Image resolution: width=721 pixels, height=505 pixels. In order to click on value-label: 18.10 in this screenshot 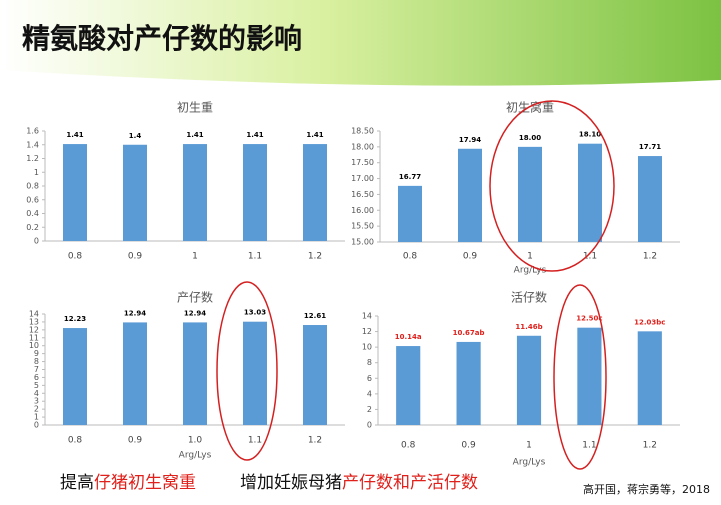, I will do `click(590, 135)`.